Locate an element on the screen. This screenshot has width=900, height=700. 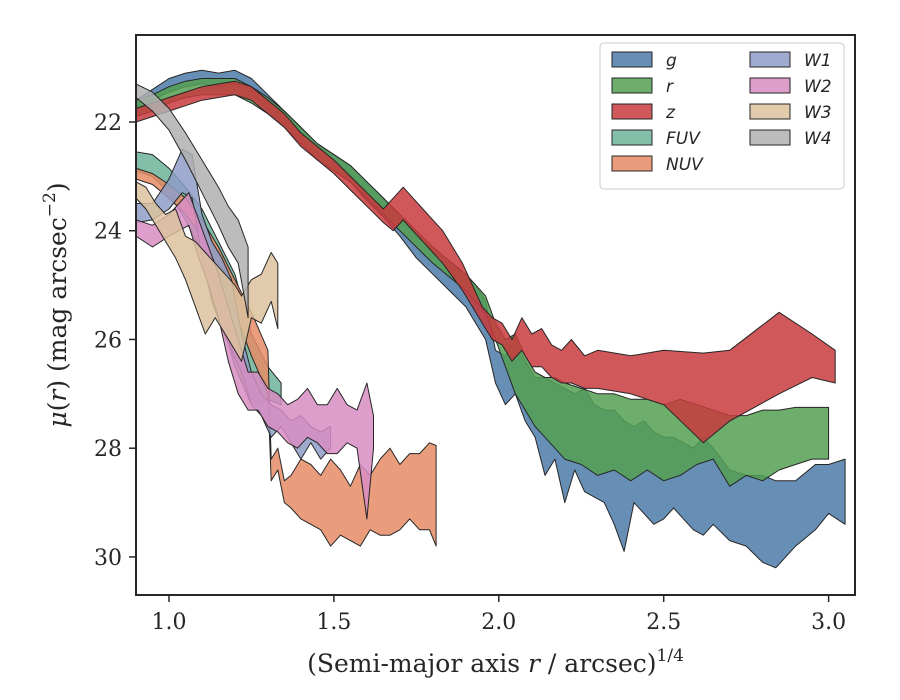
legend-item-w4: W4 is located at coordinates (790, 139).